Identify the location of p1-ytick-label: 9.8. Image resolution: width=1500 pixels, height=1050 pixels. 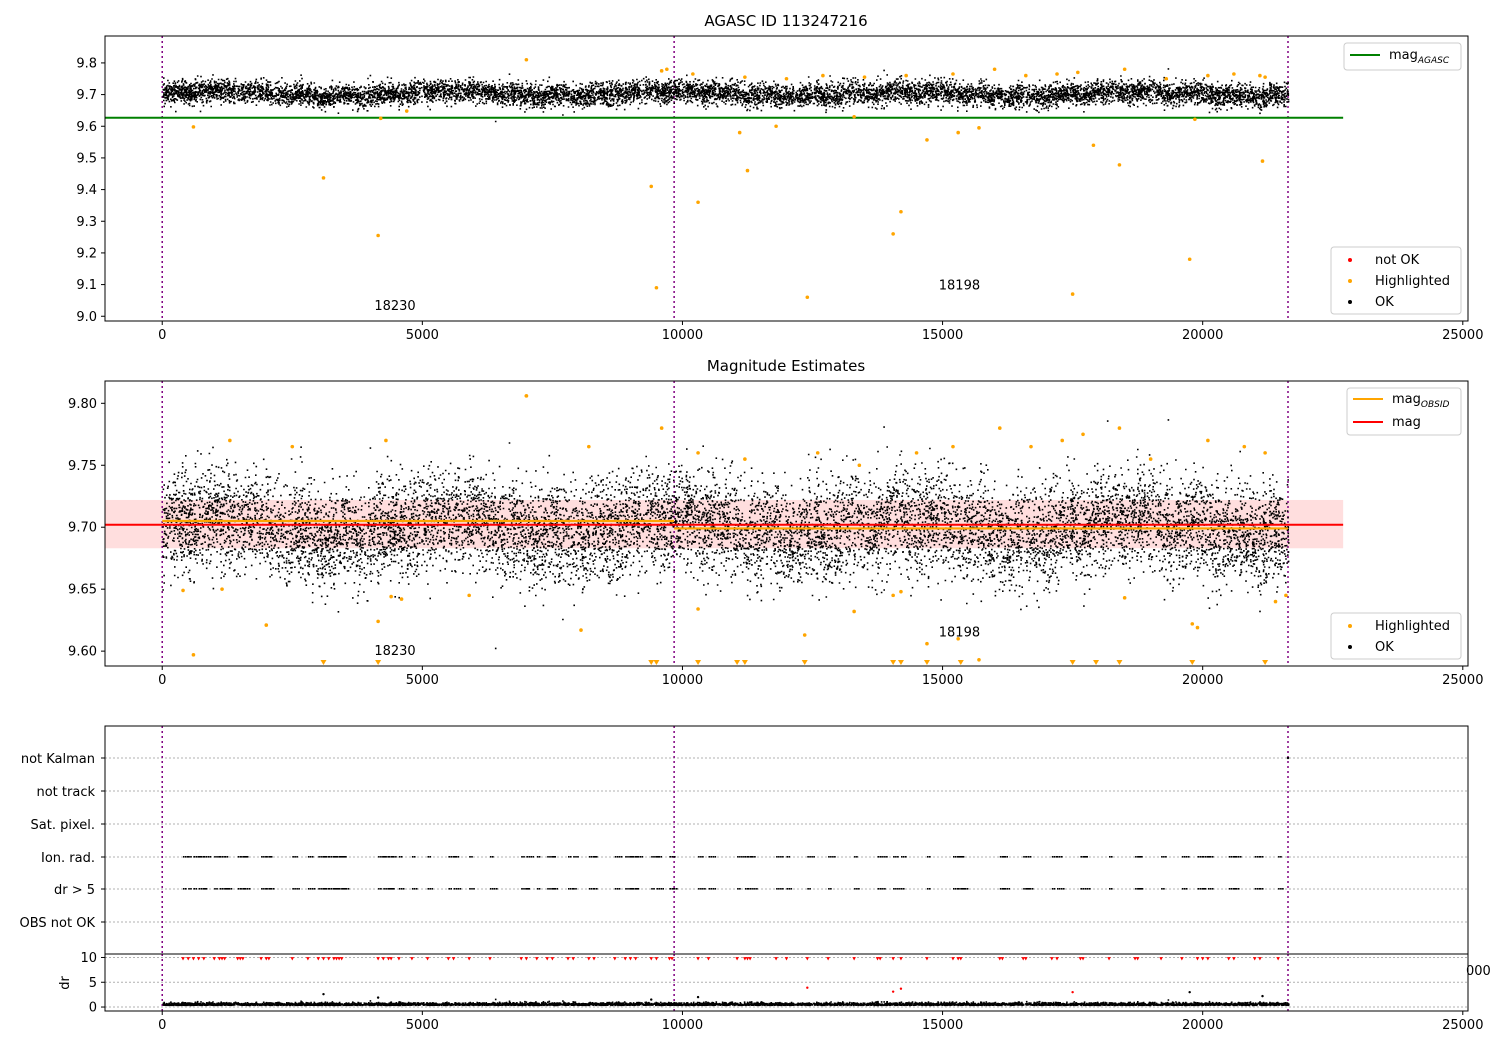
(86, 63).